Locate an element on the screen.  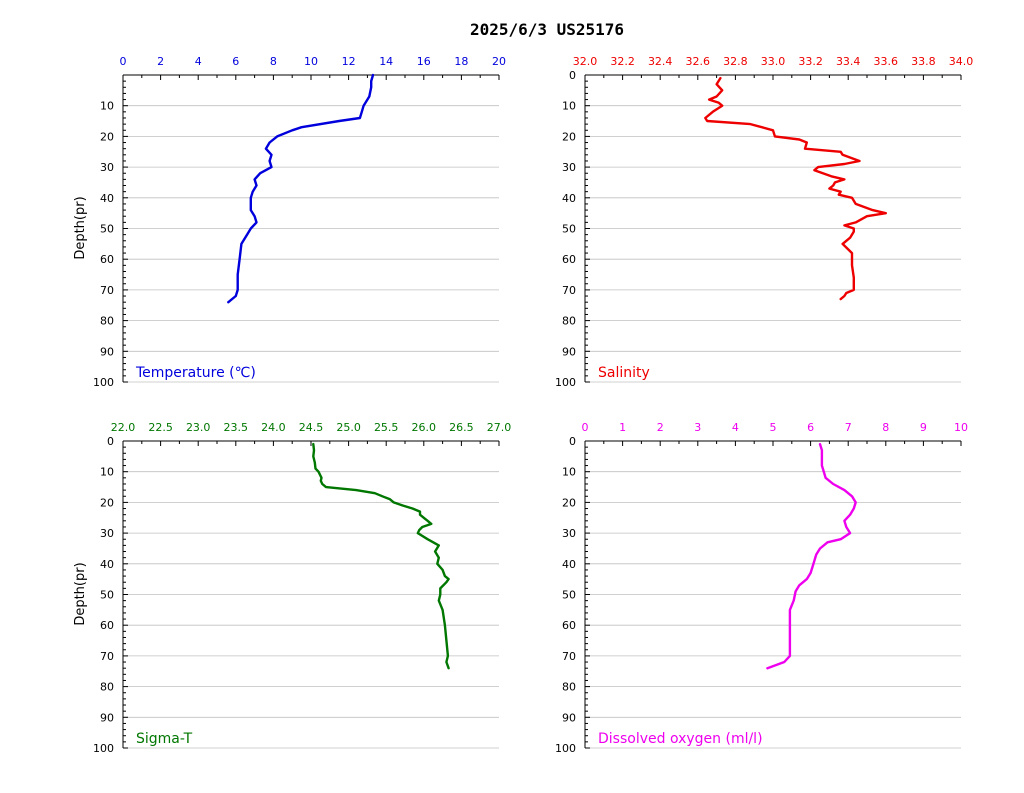
x-tick-label: 22.5 is located at coordinates (160, 427).